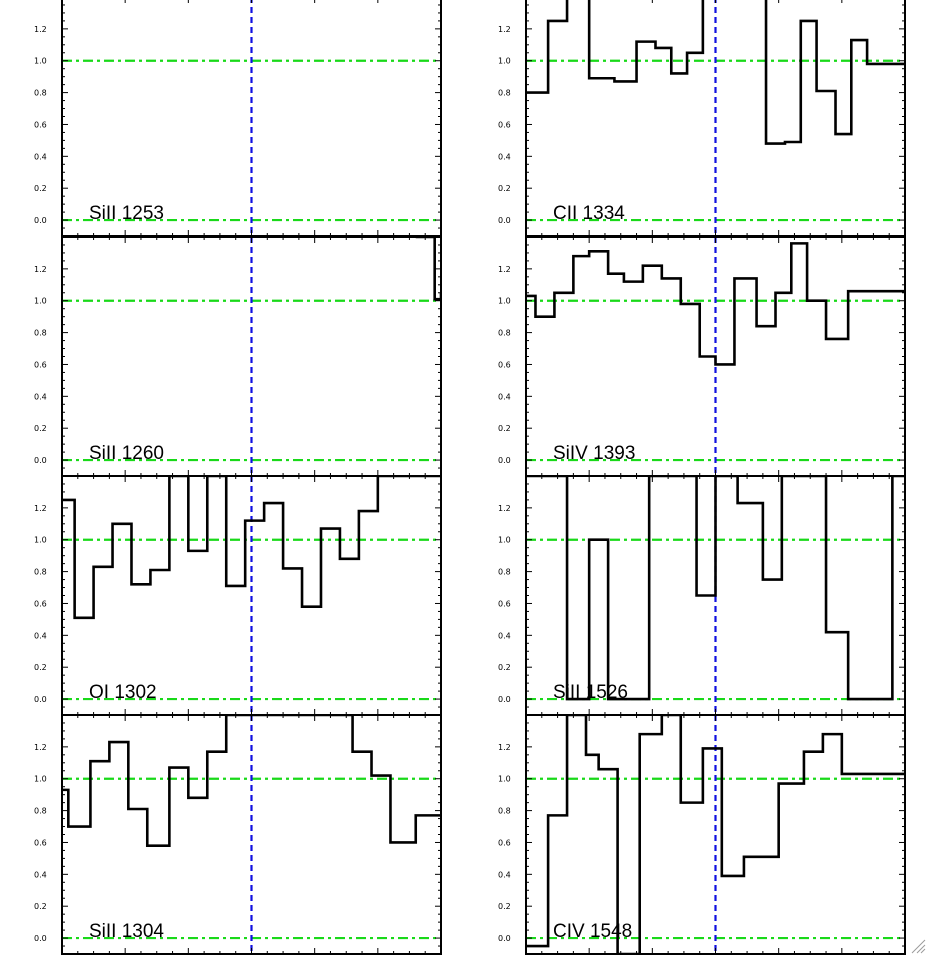 The width and height of the screenshot is (927, 955). What do you see at coordinates (126, 213) in the screenshot?
I see `panel-label: SiII 1253` at bounding box center [126, 213].